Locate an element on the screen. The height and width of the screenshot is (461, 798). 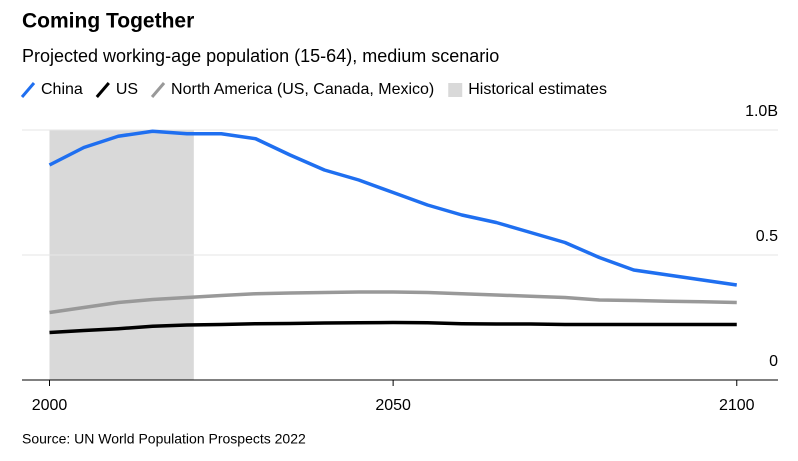
legend-label: Historical estimates is located at coordinates (537, 89).